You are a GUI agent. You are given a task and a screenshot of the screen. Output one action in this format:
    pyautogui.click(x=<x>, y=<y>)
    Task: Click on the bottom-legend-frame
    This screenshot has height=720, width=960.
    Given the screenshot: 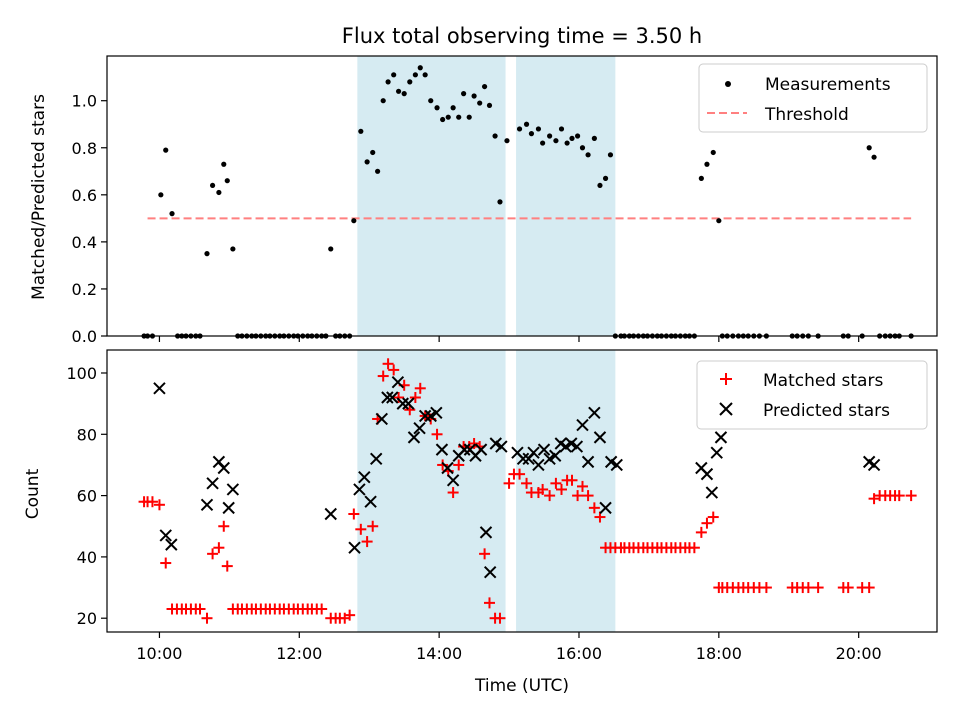 What is the action you would take?
    pyautogui.click(x=812, y=395)
    